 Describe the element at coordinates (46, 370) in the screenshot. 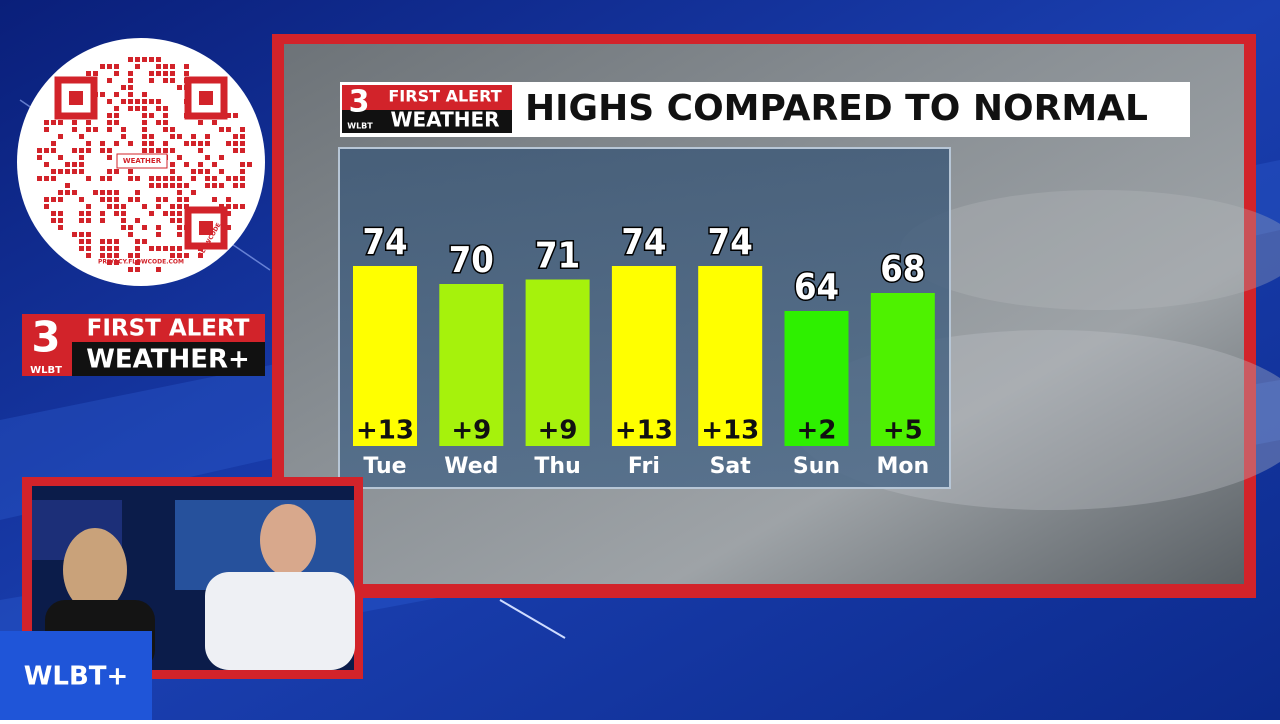

I see `brand-station: WLBT` at that location.